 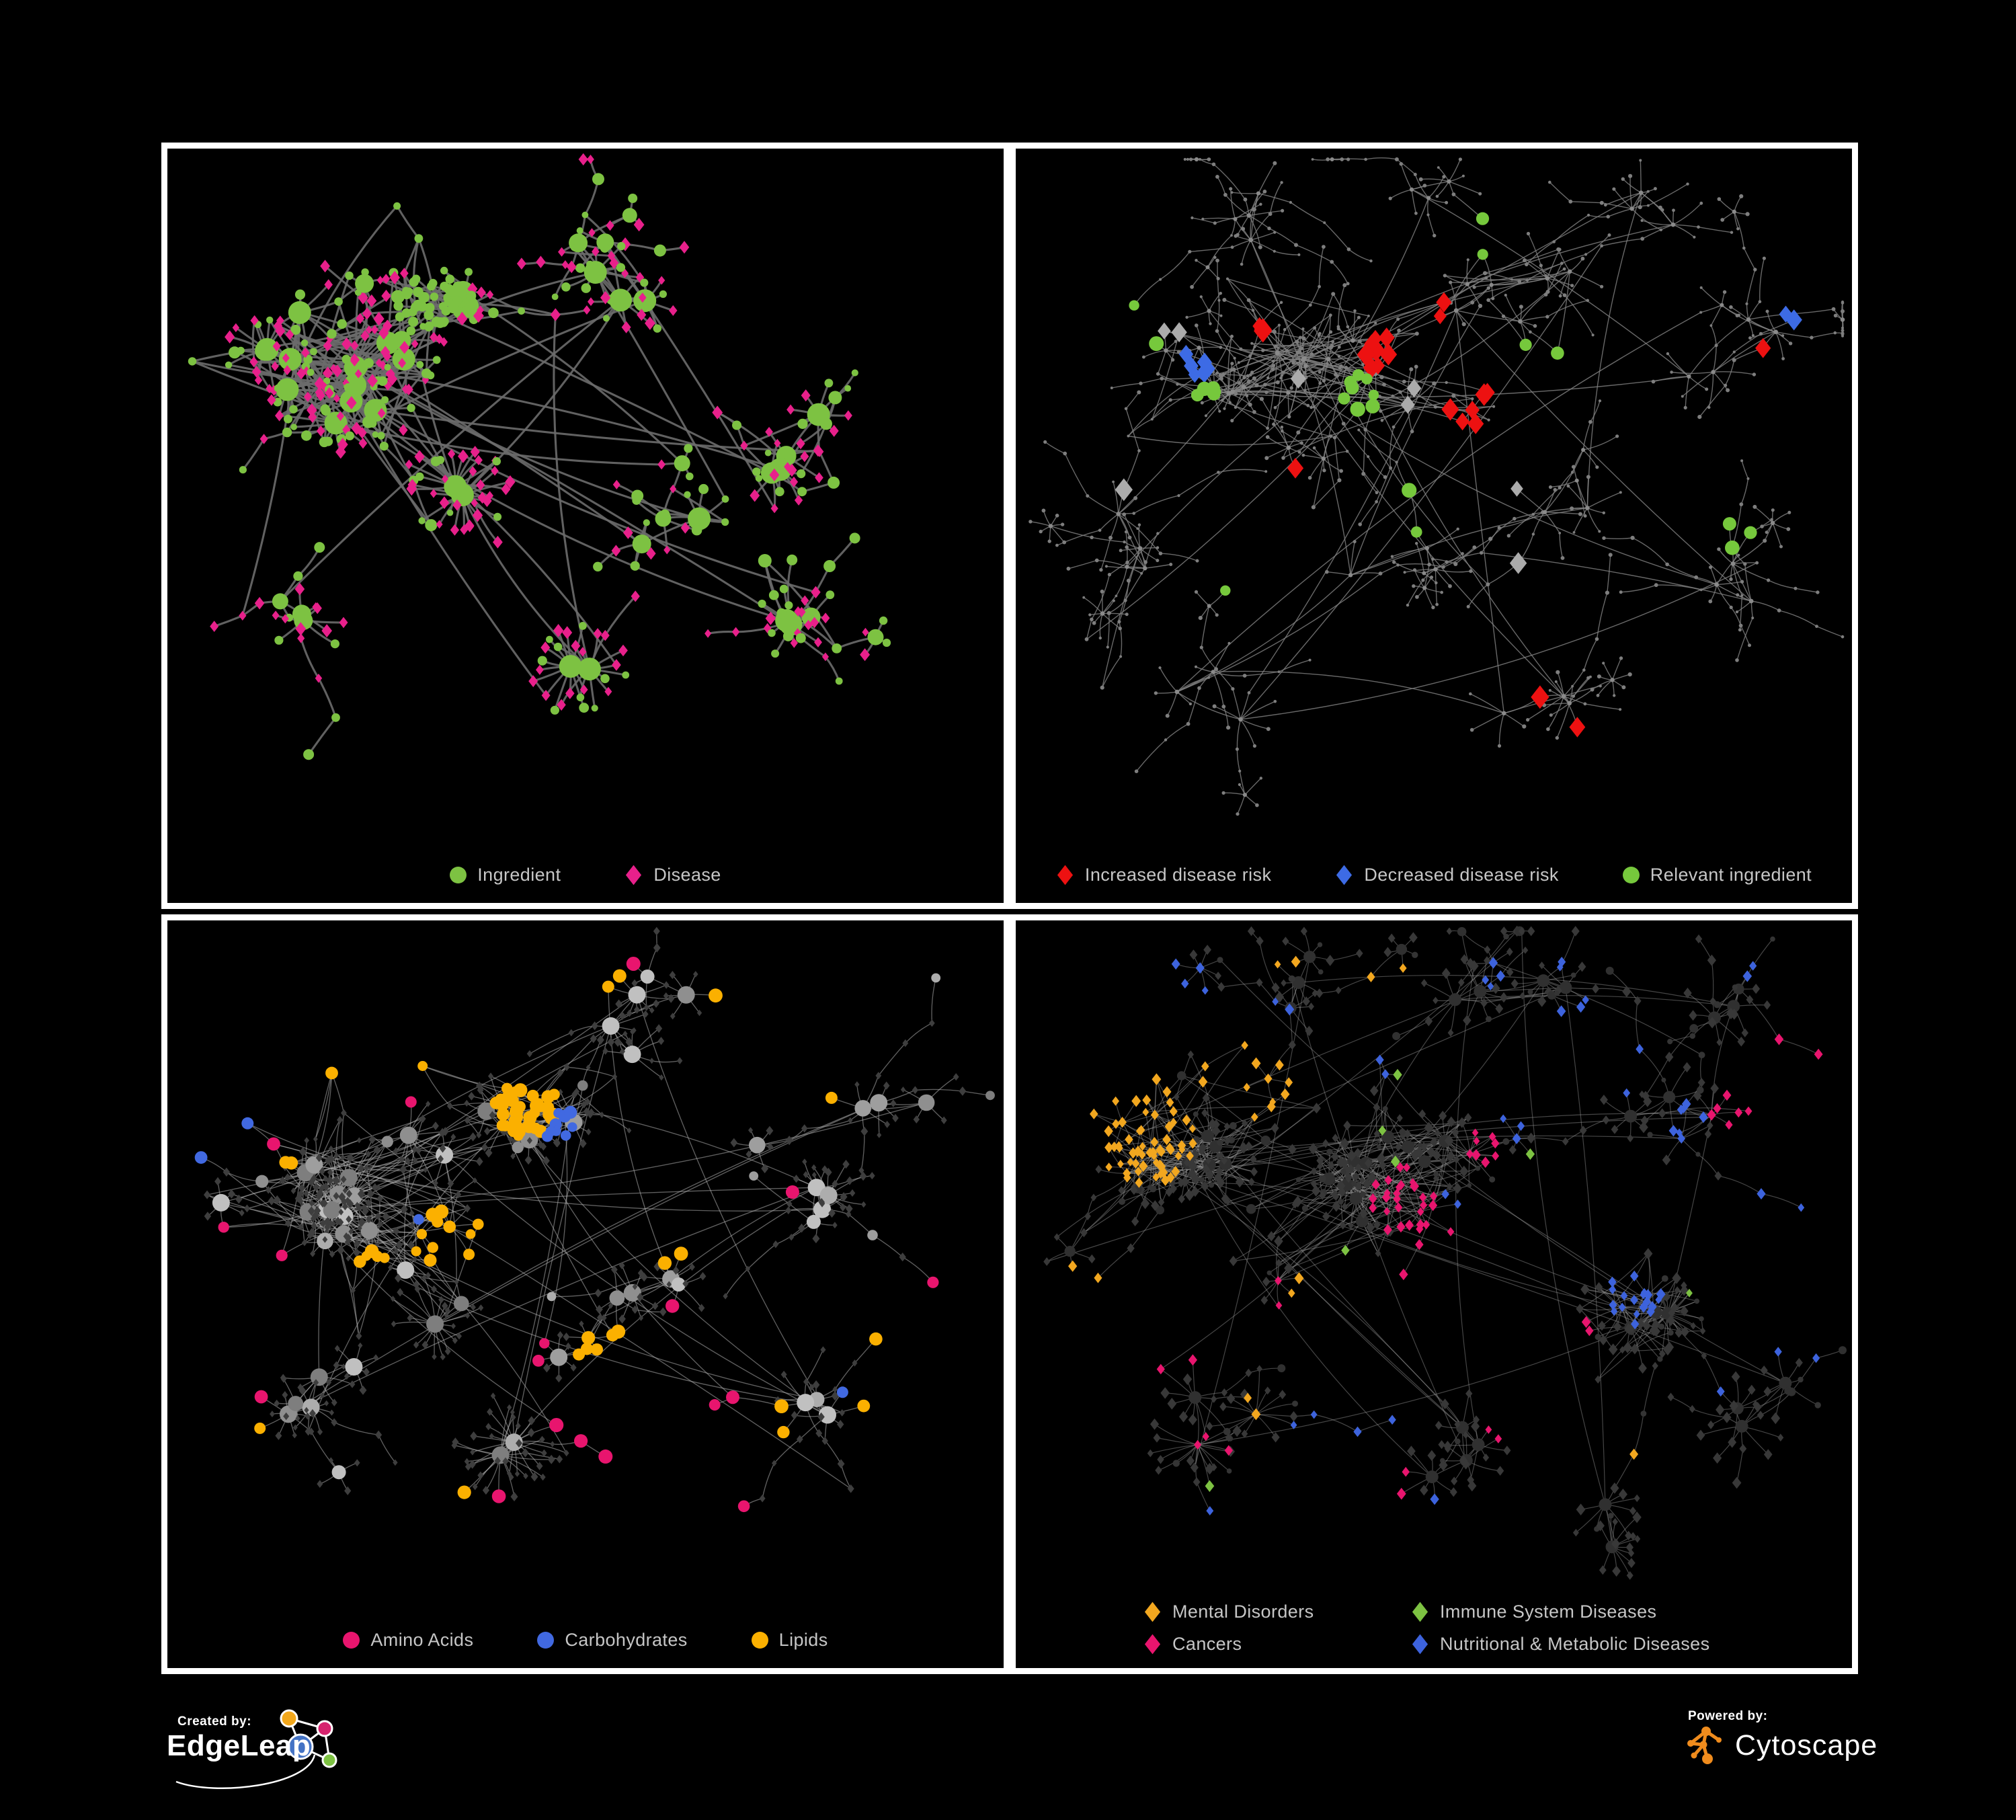 I want to click on amino-acids-circle-icon, so click(x=351, y=1640).